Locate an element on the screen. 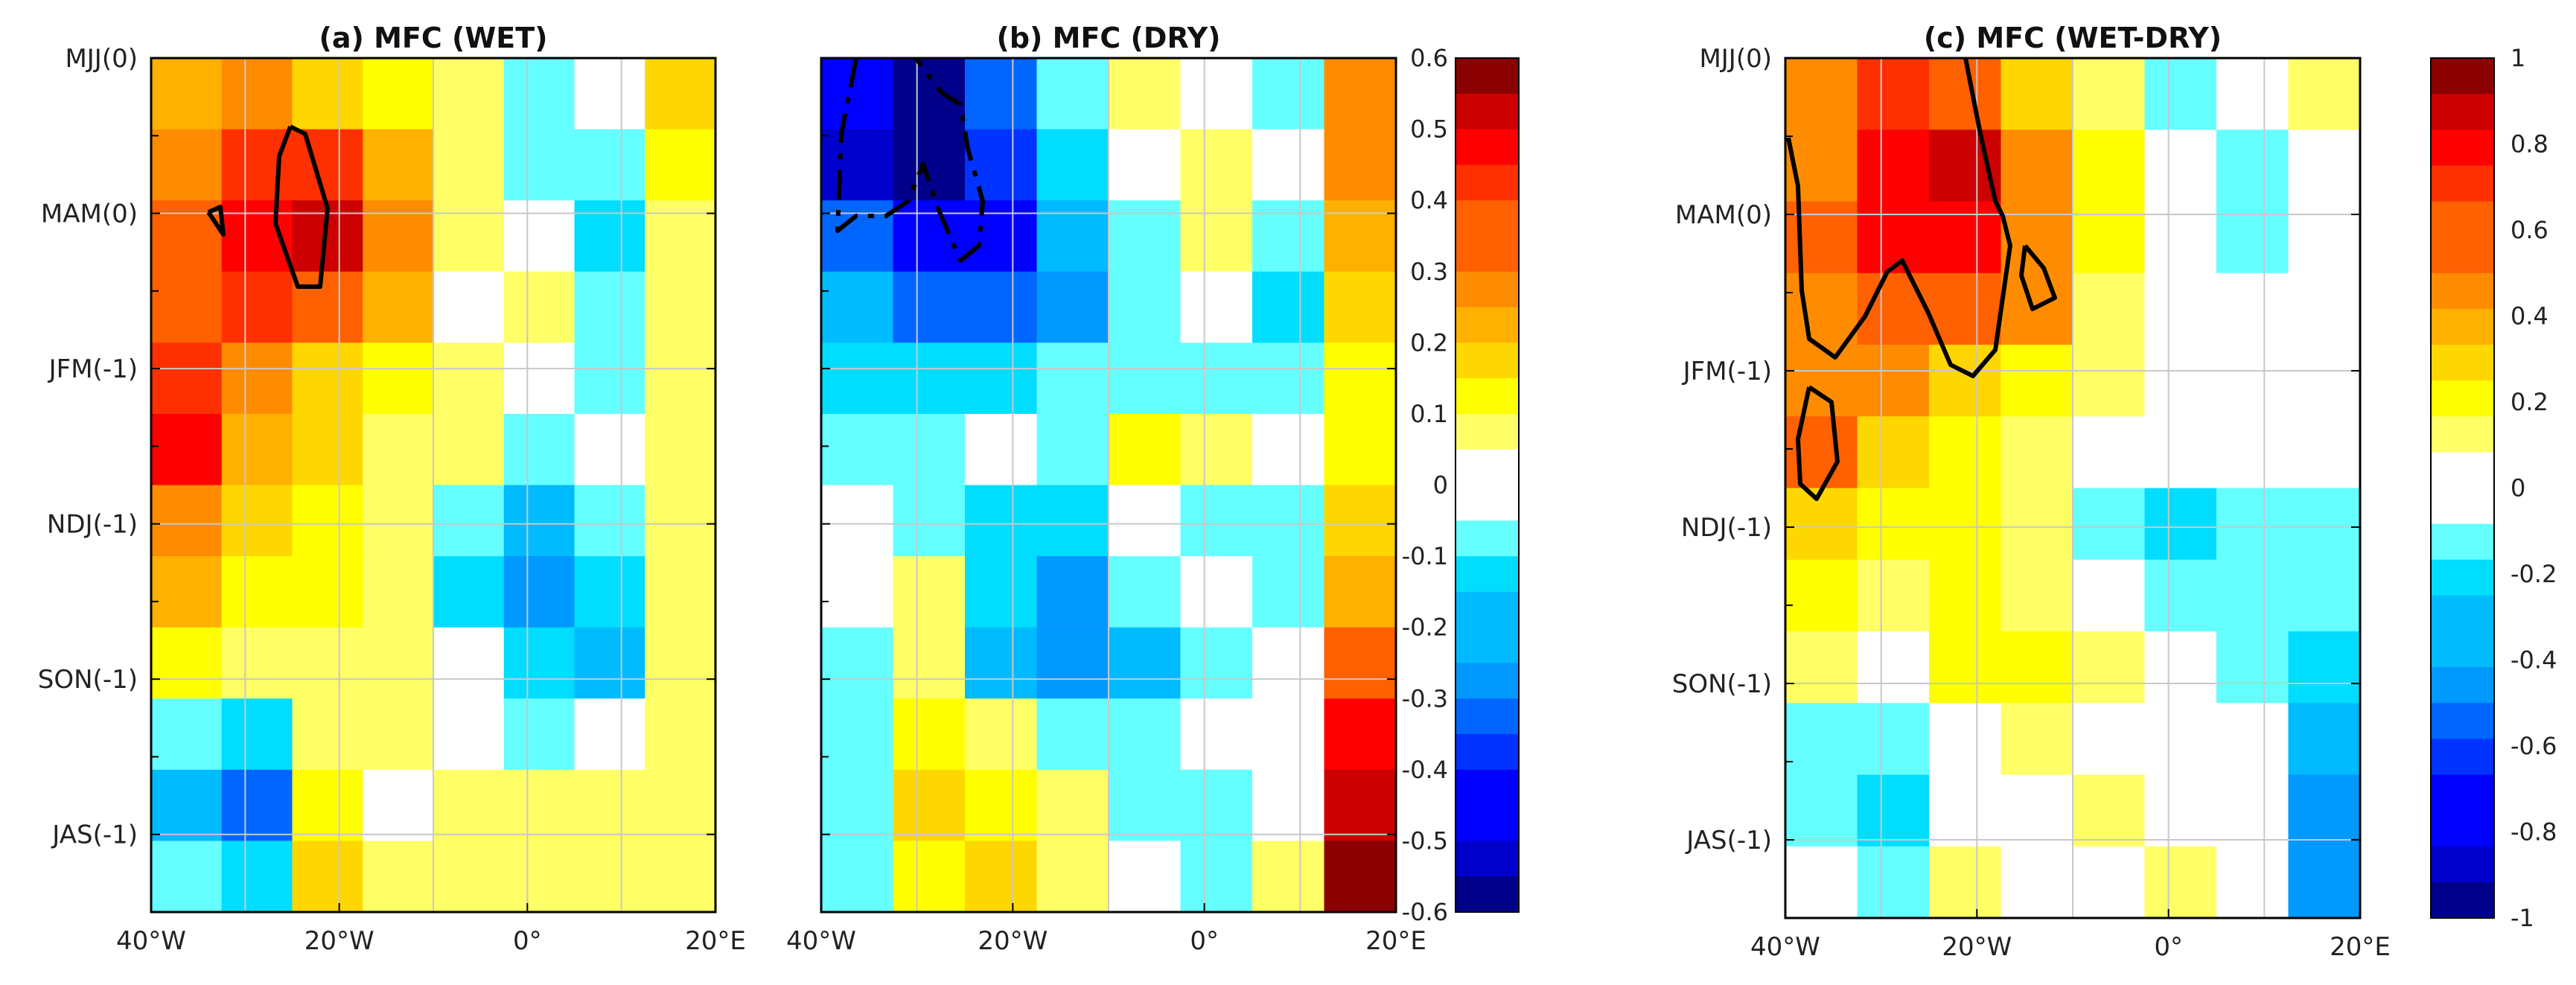 The image size is (2576, 985). colorbar-tick-label: 0.2 is located at coordinates (1429, 342).